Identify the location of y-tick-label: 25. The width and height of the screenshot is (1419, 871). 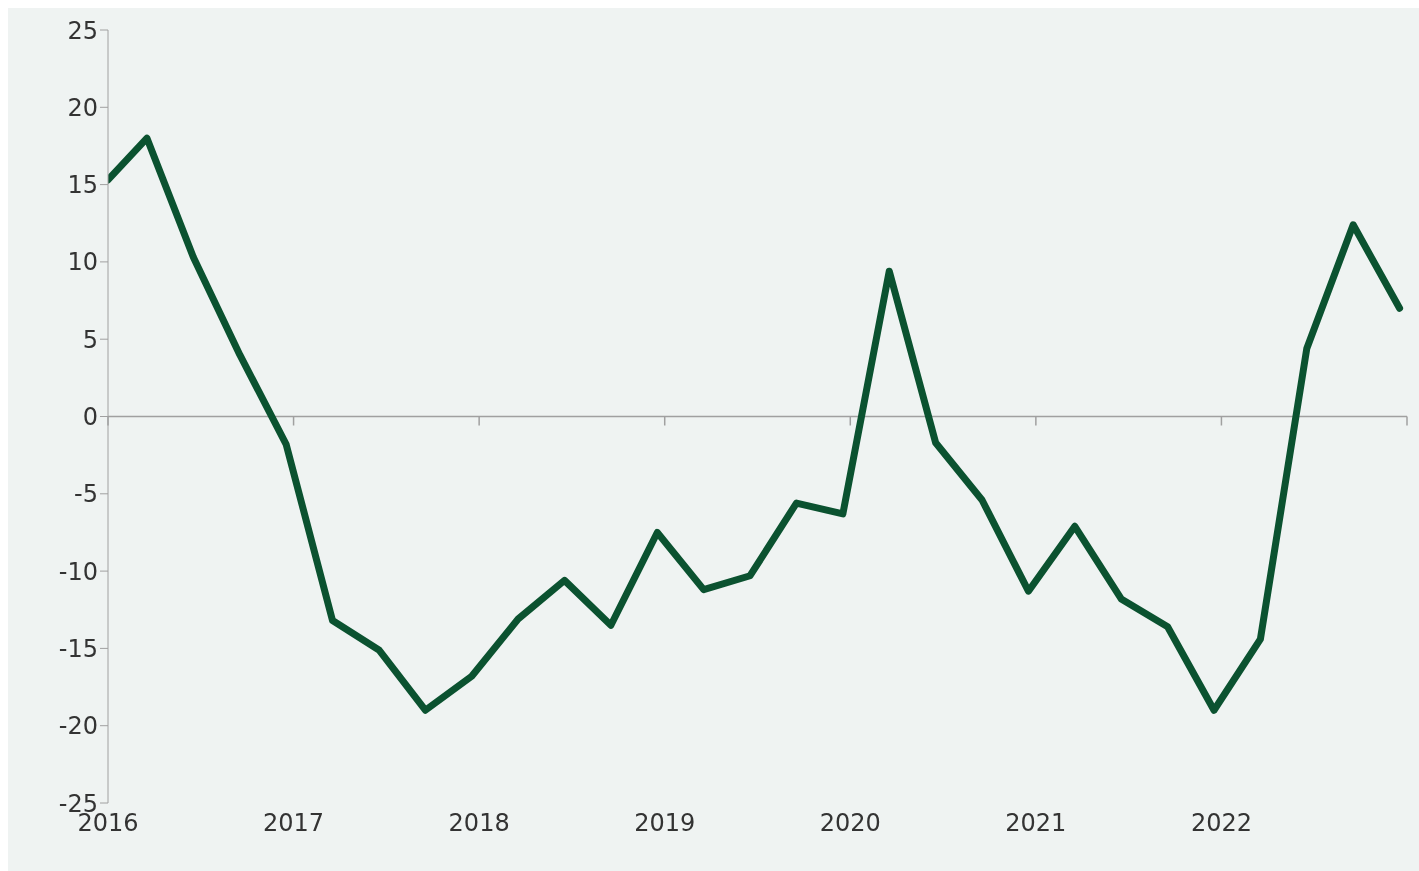
(82, 30).